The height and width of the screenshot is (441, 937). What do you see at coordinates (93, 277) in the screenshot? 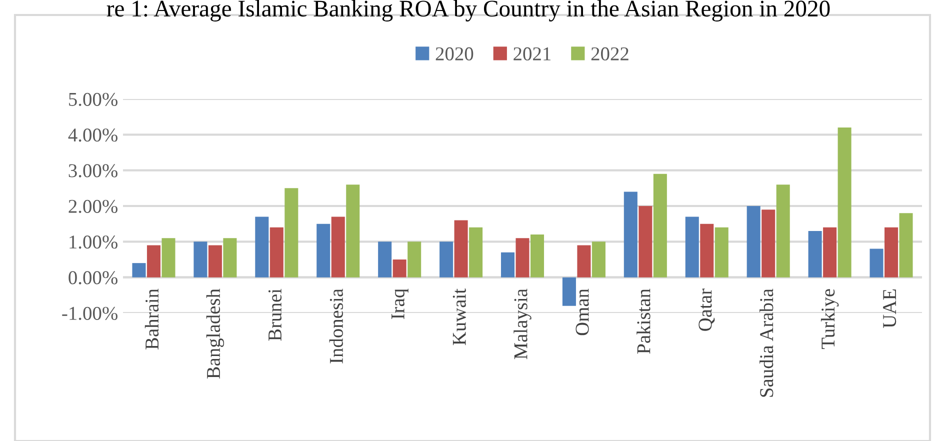
I see `y-tick-label: 0.00%` at bounding box center [93, 277].